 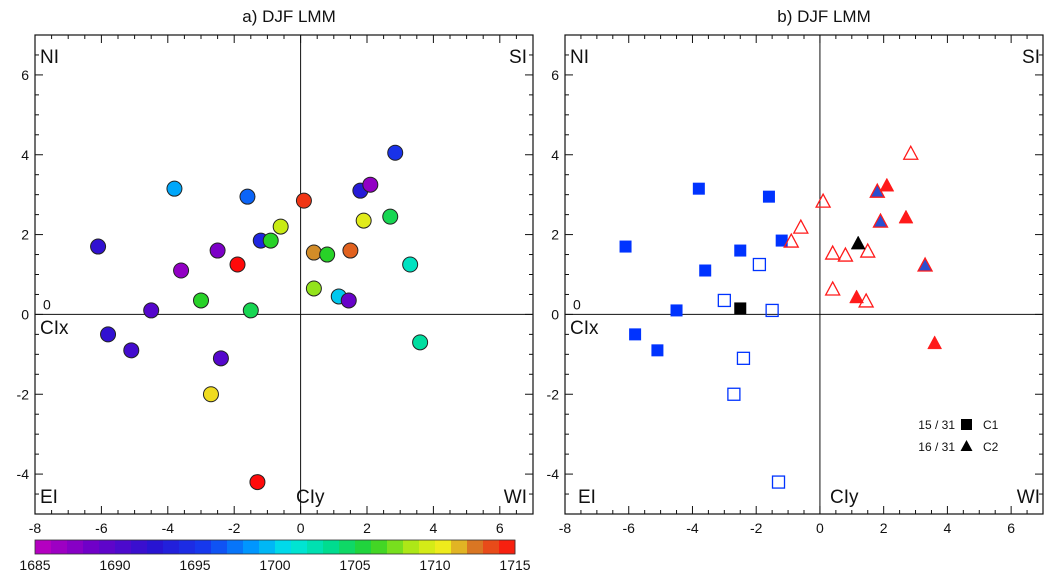 What do you see at coordinates (234, 528) in the screenshot?
I see `x-tick-label: -2` at bounding box center [234, 528].